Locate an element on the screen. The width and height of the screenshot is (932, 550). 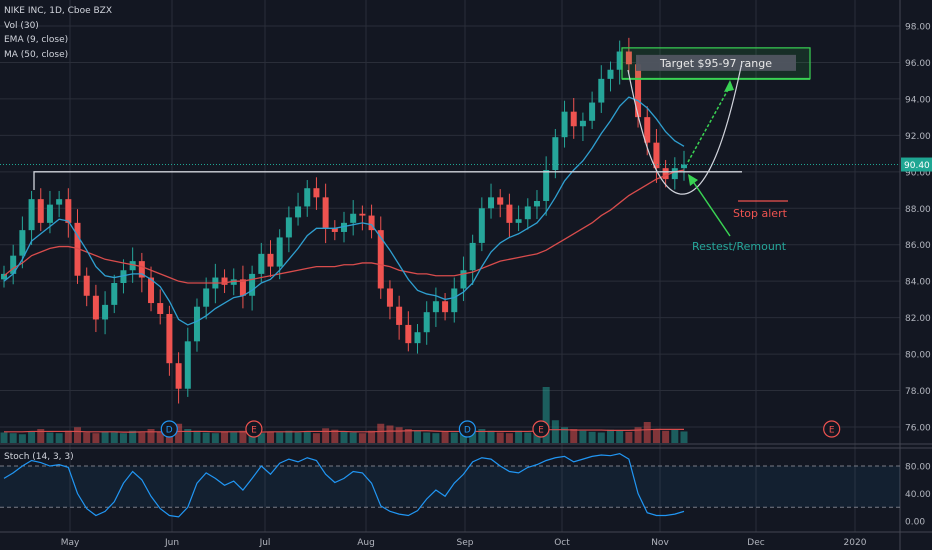
projection-curve is located at coordinates (685, 128).